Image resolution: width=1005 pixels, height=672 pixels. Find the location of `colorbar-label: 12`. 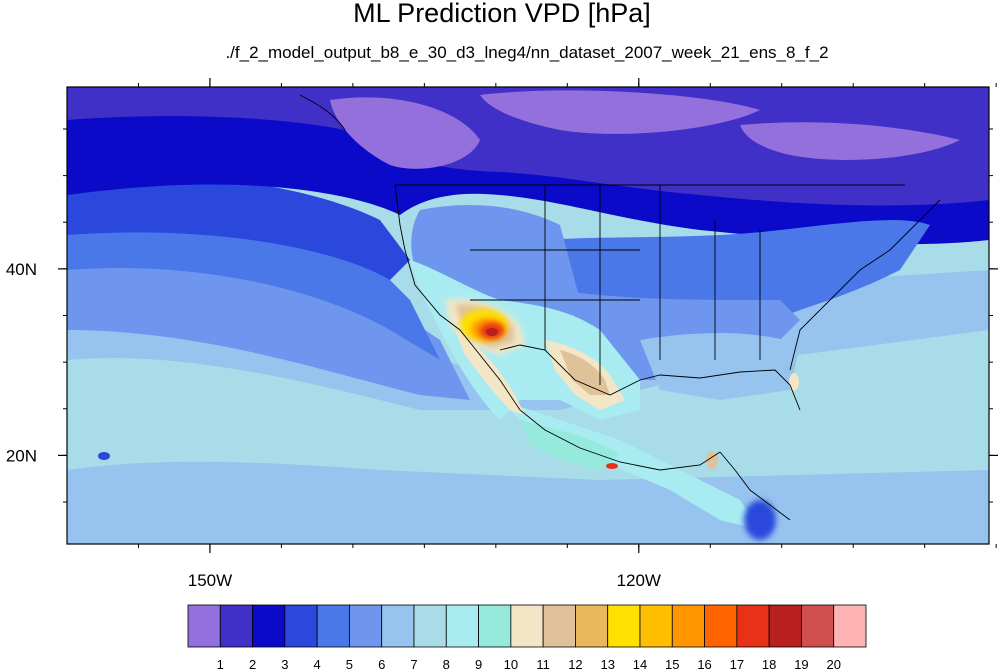

colorbar-label: 12 is located at coordinates (575, 664).